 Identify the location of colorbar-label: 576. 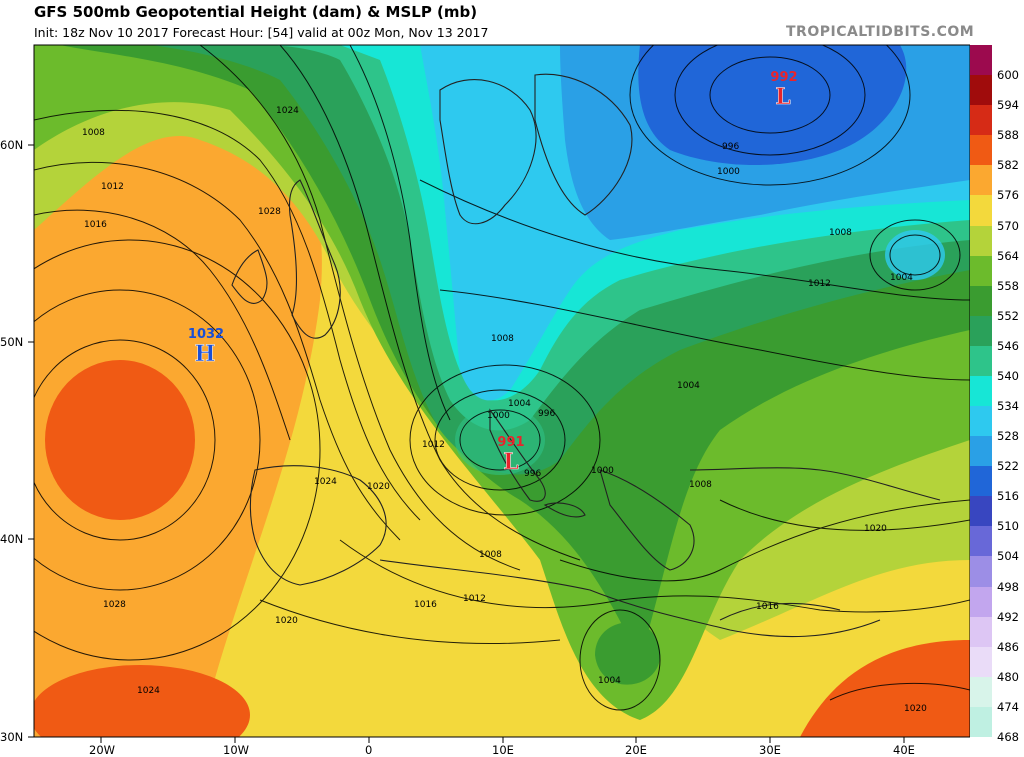
(1008, 195).